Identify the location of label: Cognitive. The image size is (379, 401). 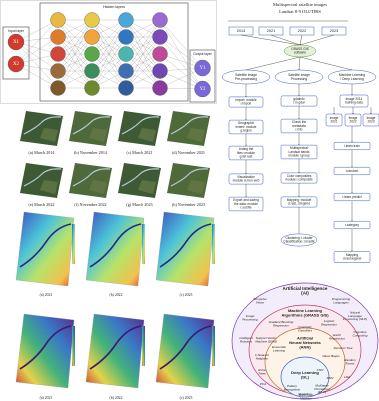
(360, 332).